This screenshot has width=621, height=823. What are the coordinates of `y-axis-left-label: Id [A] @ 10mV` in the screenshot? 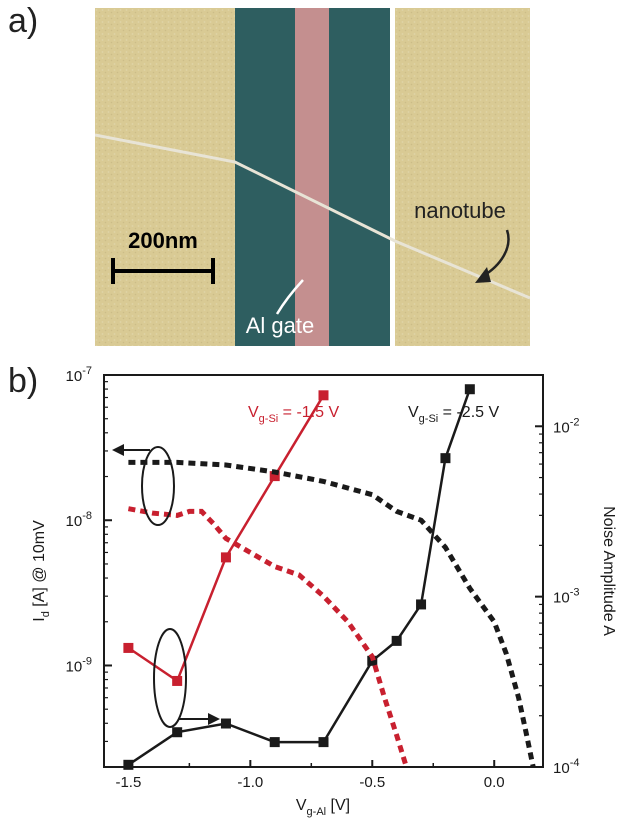 It's located at (41, 571).